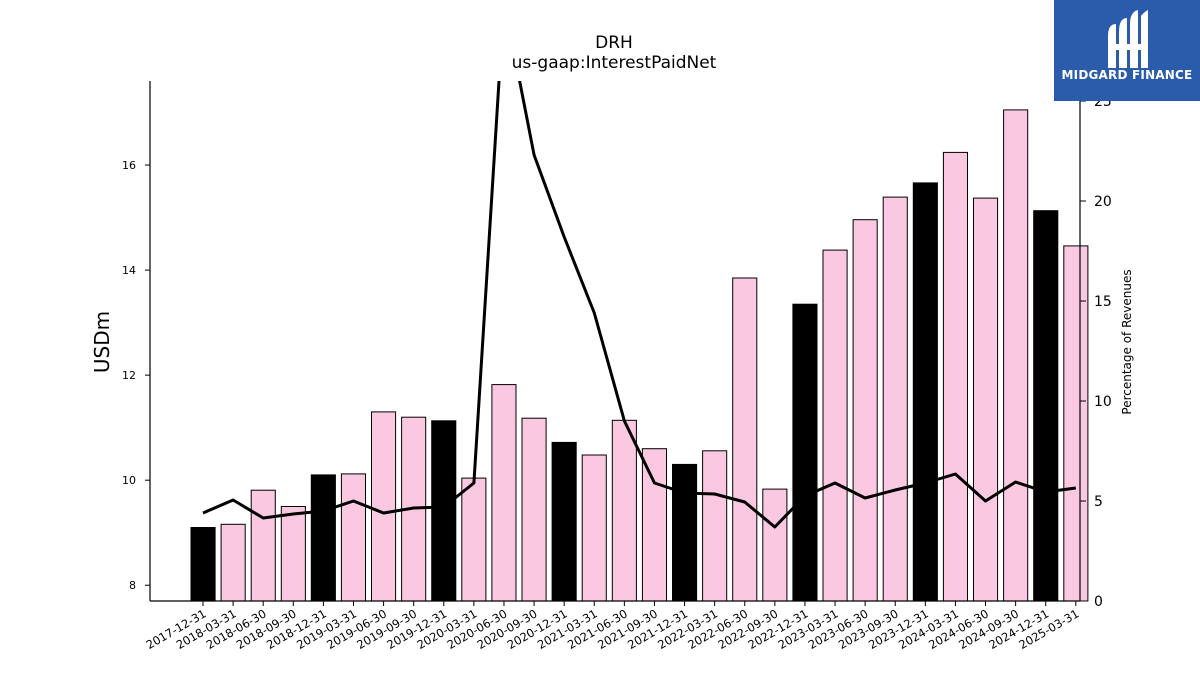 This screenshot has height=675, width=1200. Describe the element at coordinates (1098, 502) in the screenshot. I see `y2-tick-label: 5` at that location.